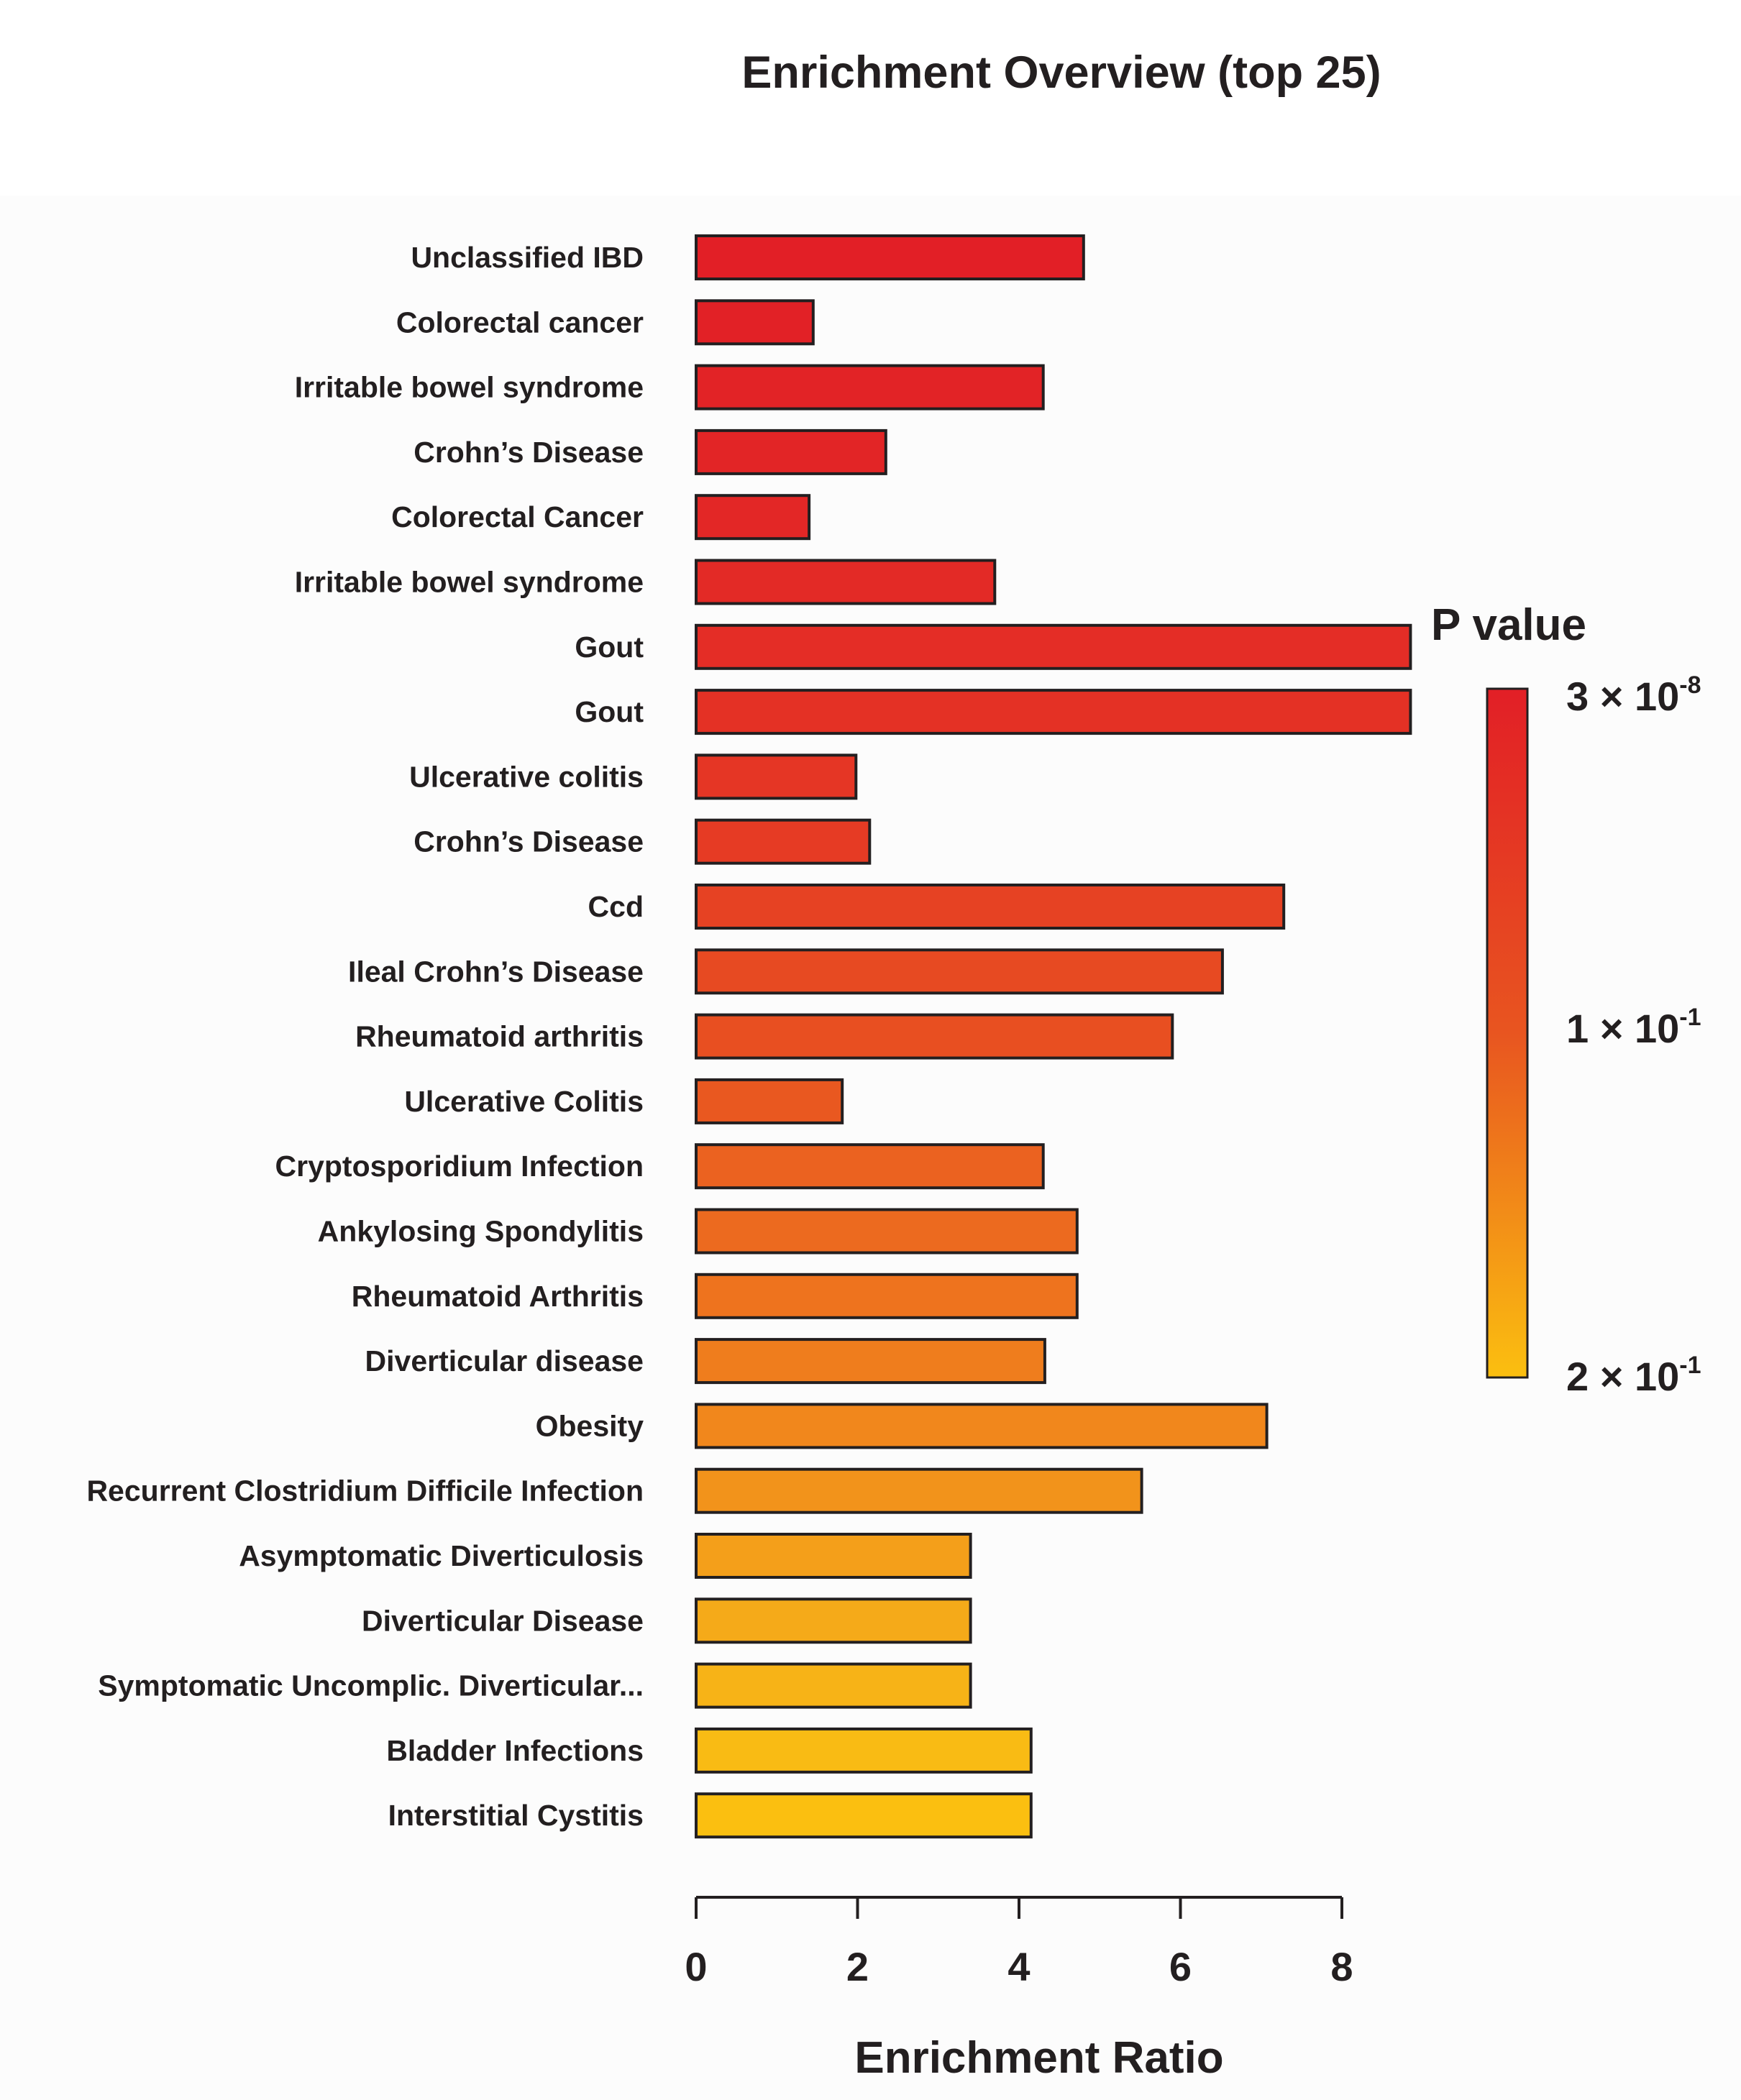  I want to click on category-label: Interstitial Cystitis, so click(516, 1815).